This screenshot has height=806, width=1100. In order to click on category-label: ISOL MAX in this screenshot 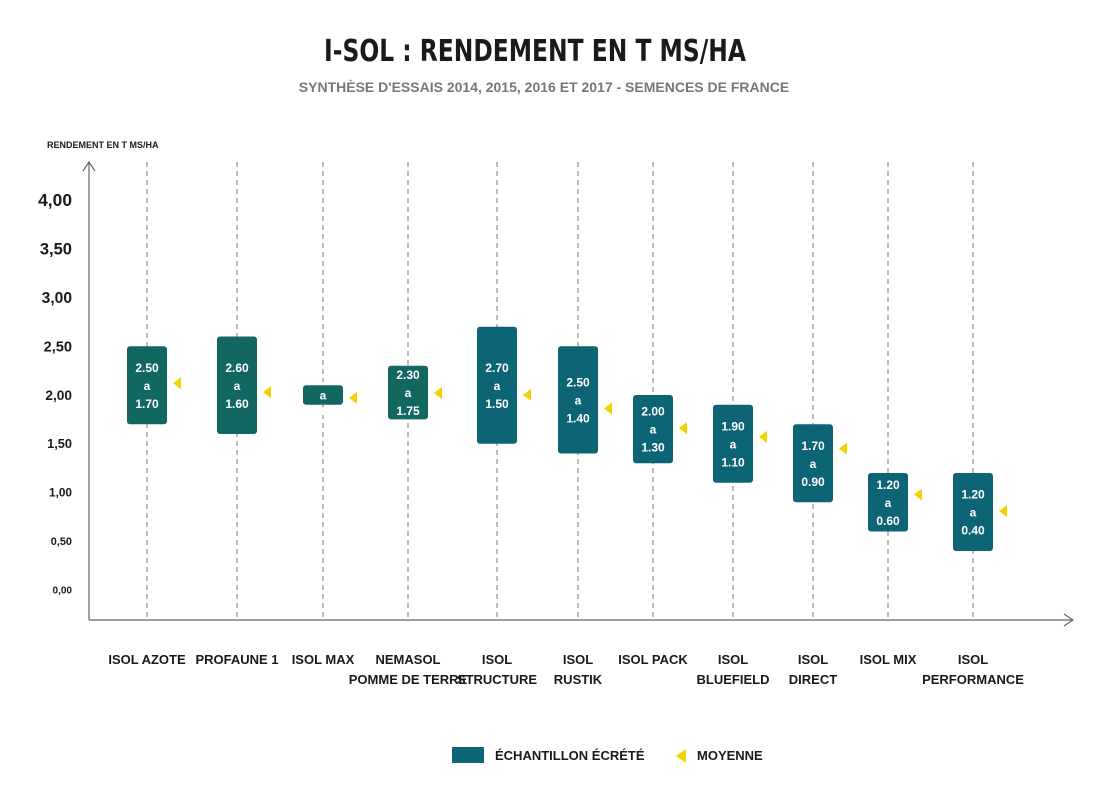, I will do `click(323, 659)`.